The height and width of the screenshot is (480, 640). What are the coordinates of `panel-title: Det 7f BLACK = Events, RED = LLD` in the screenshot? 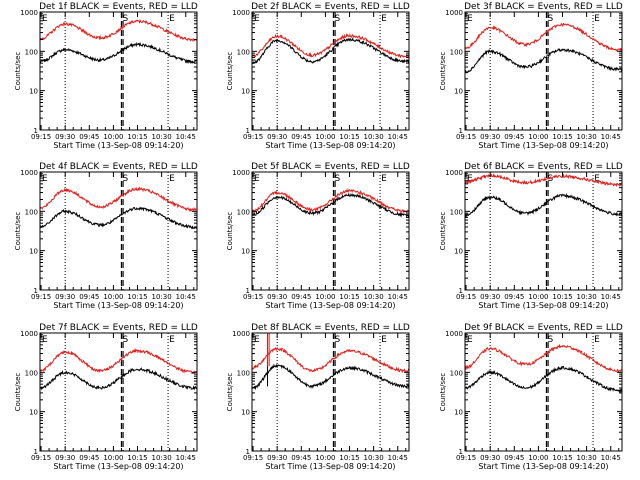 It's located at (118, 328).